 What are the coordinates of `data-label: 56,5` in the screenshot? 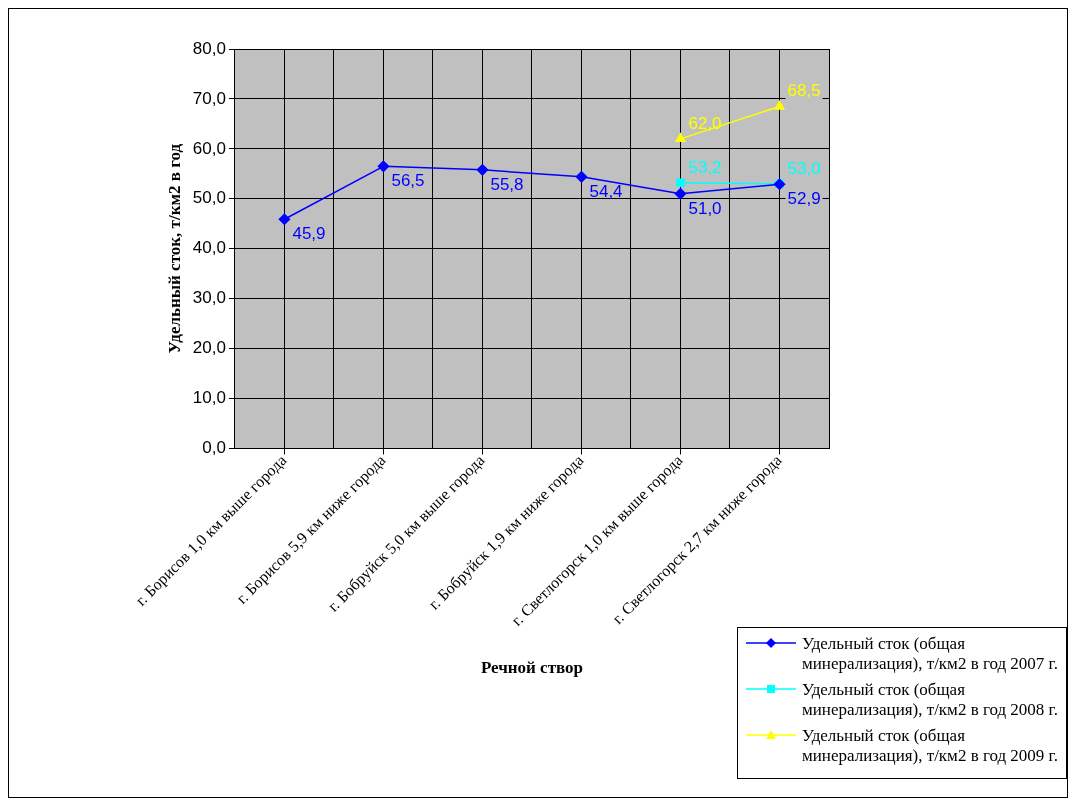 It's located at (408, 181).